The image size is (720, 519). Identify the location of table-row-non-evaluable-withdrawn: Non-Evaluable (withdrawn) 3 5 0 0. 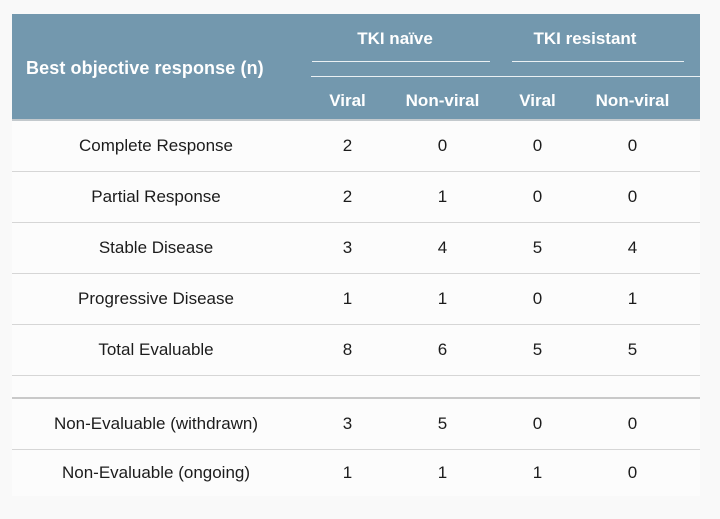
(356, 424).